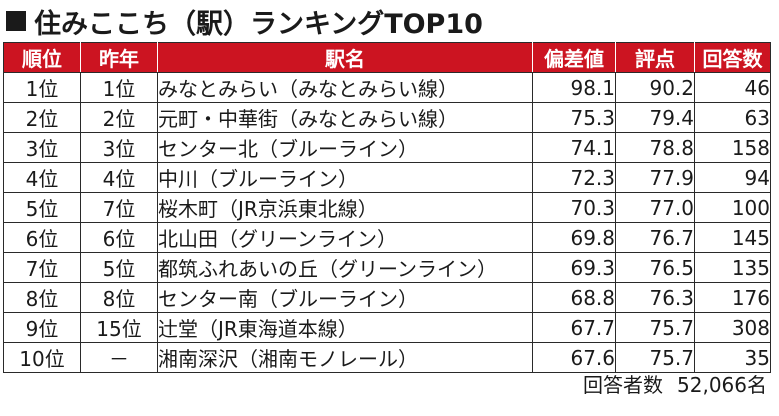 This screenshot has height=416, width=779. Describe the element at coordinates (345, 357) in the screenshot. I see `cell-station: 湘南深沢（湘南モノレール）` at that location.